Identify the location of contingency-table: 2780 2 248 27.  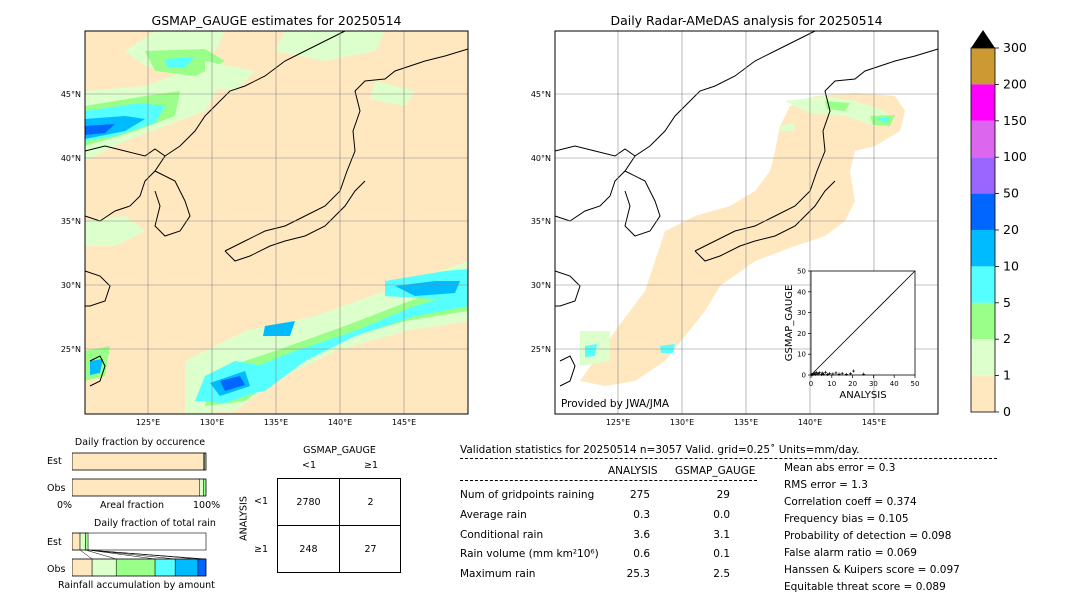
(339, 525).